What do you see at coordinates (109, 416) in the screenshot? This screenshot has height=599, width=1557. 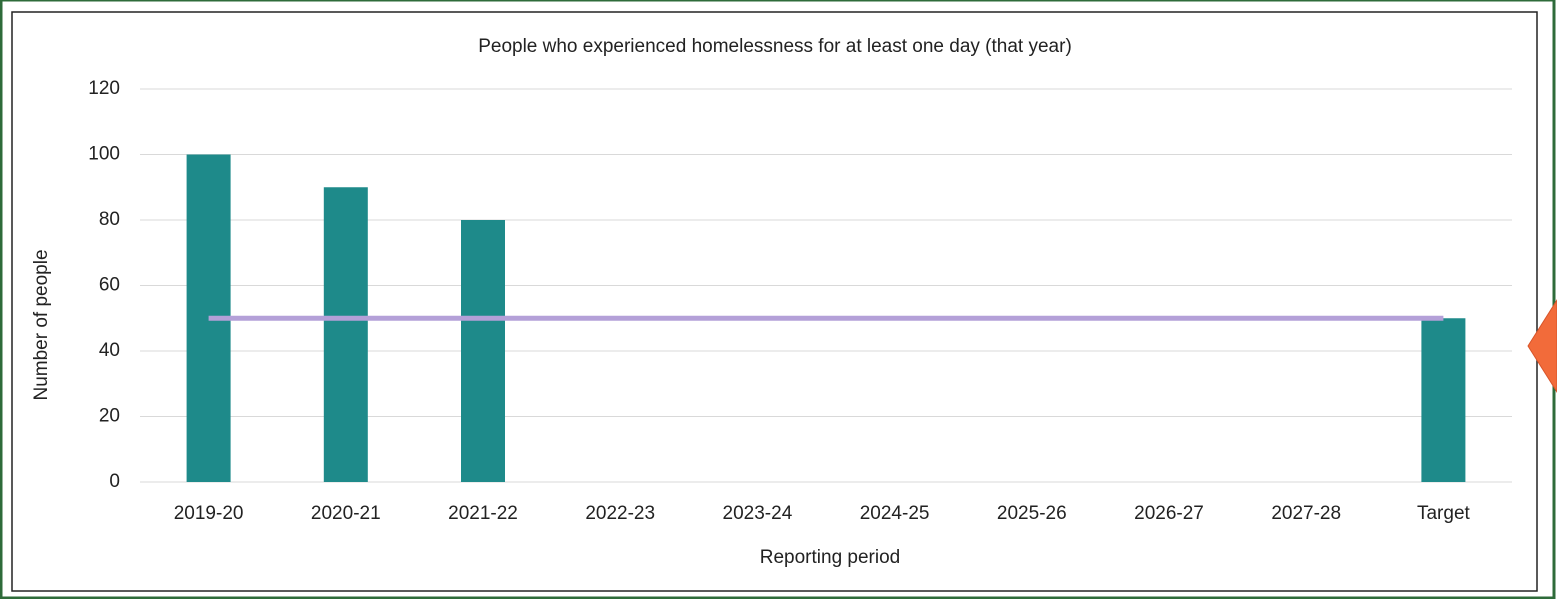 I see `y-tick-label: 20` at bounding box center [109, 416].